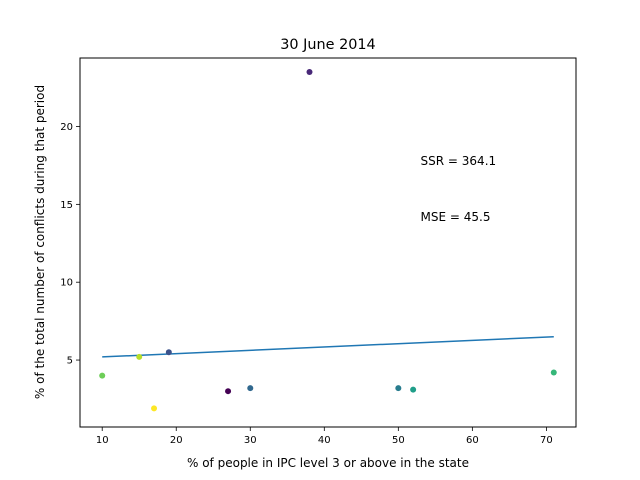 The height and width of the screenshot is (480, 640). I want to click on x-tick-label: 60, so click(472, 440).